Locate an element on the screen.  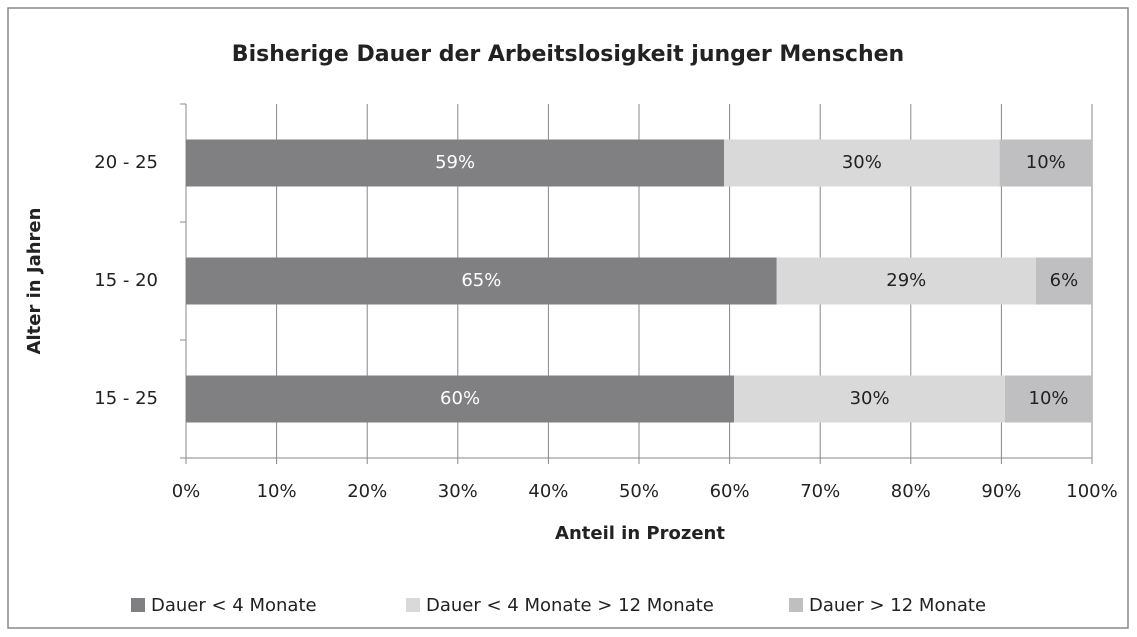
x-axis-label: Anteil in Prozent is located at coordinates (640, 533).